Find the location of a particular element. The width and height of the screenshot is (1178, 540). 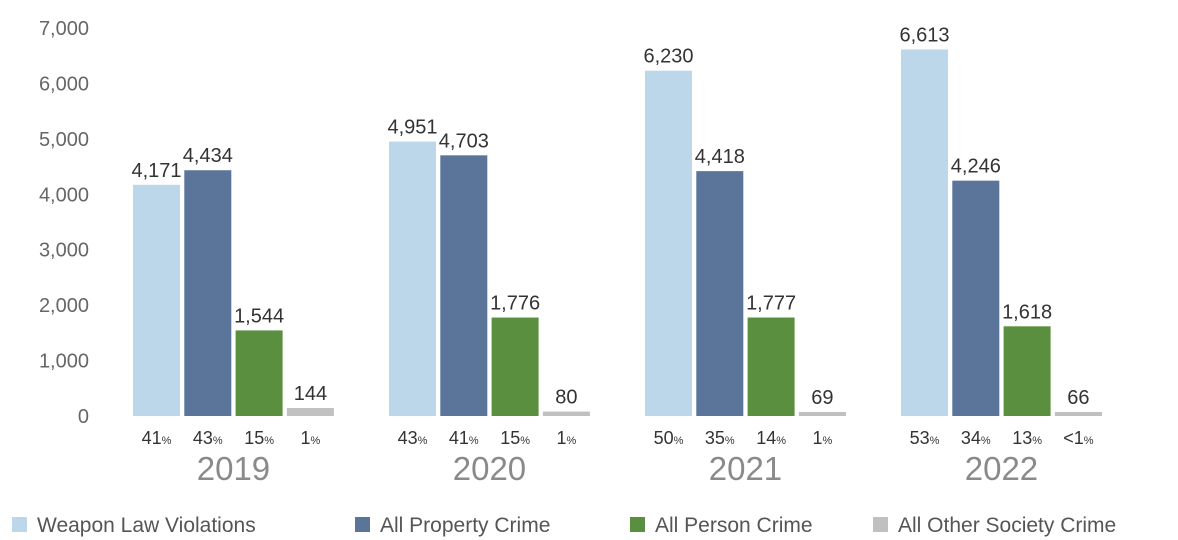

x-axis-categories: 2019 2020 2021 2022 is located at coordinates (617, 468).